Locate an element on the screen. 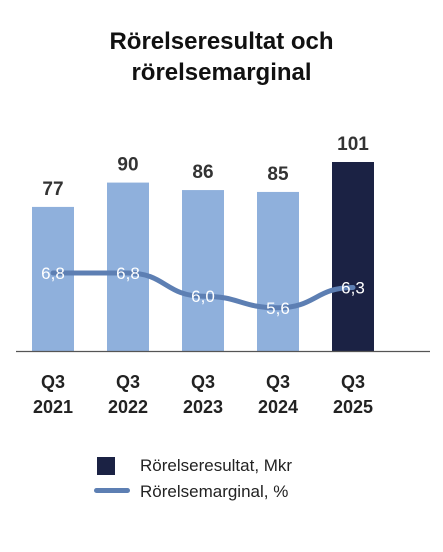 The height and width of the screenshot is (552, 443). x-tick-label-year-1: 2022 is located at coordinates (128, 407).